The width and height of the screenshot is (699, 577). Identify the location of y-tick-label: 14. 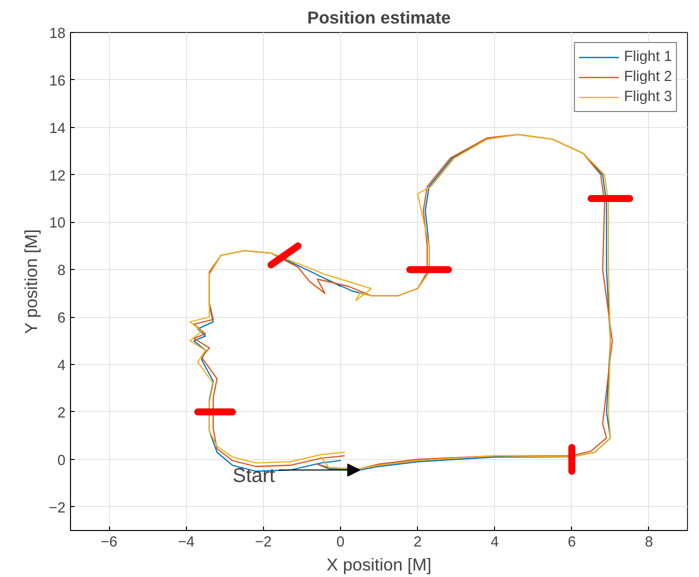
(57, 128).